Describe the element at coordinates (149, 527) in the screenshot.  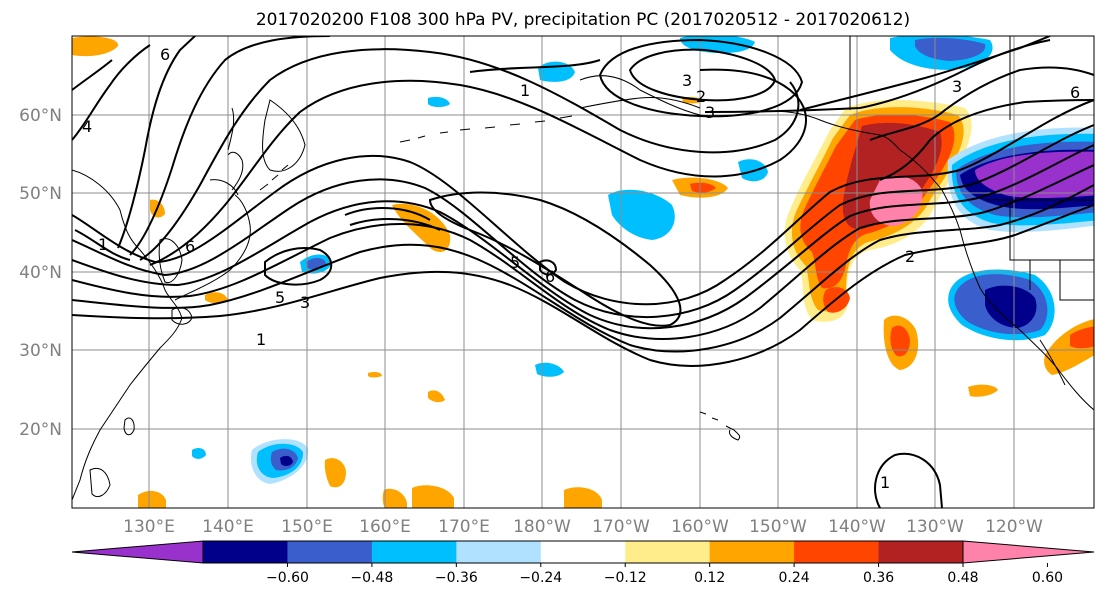
I see `lon-label-130e: 130°E` at that location.